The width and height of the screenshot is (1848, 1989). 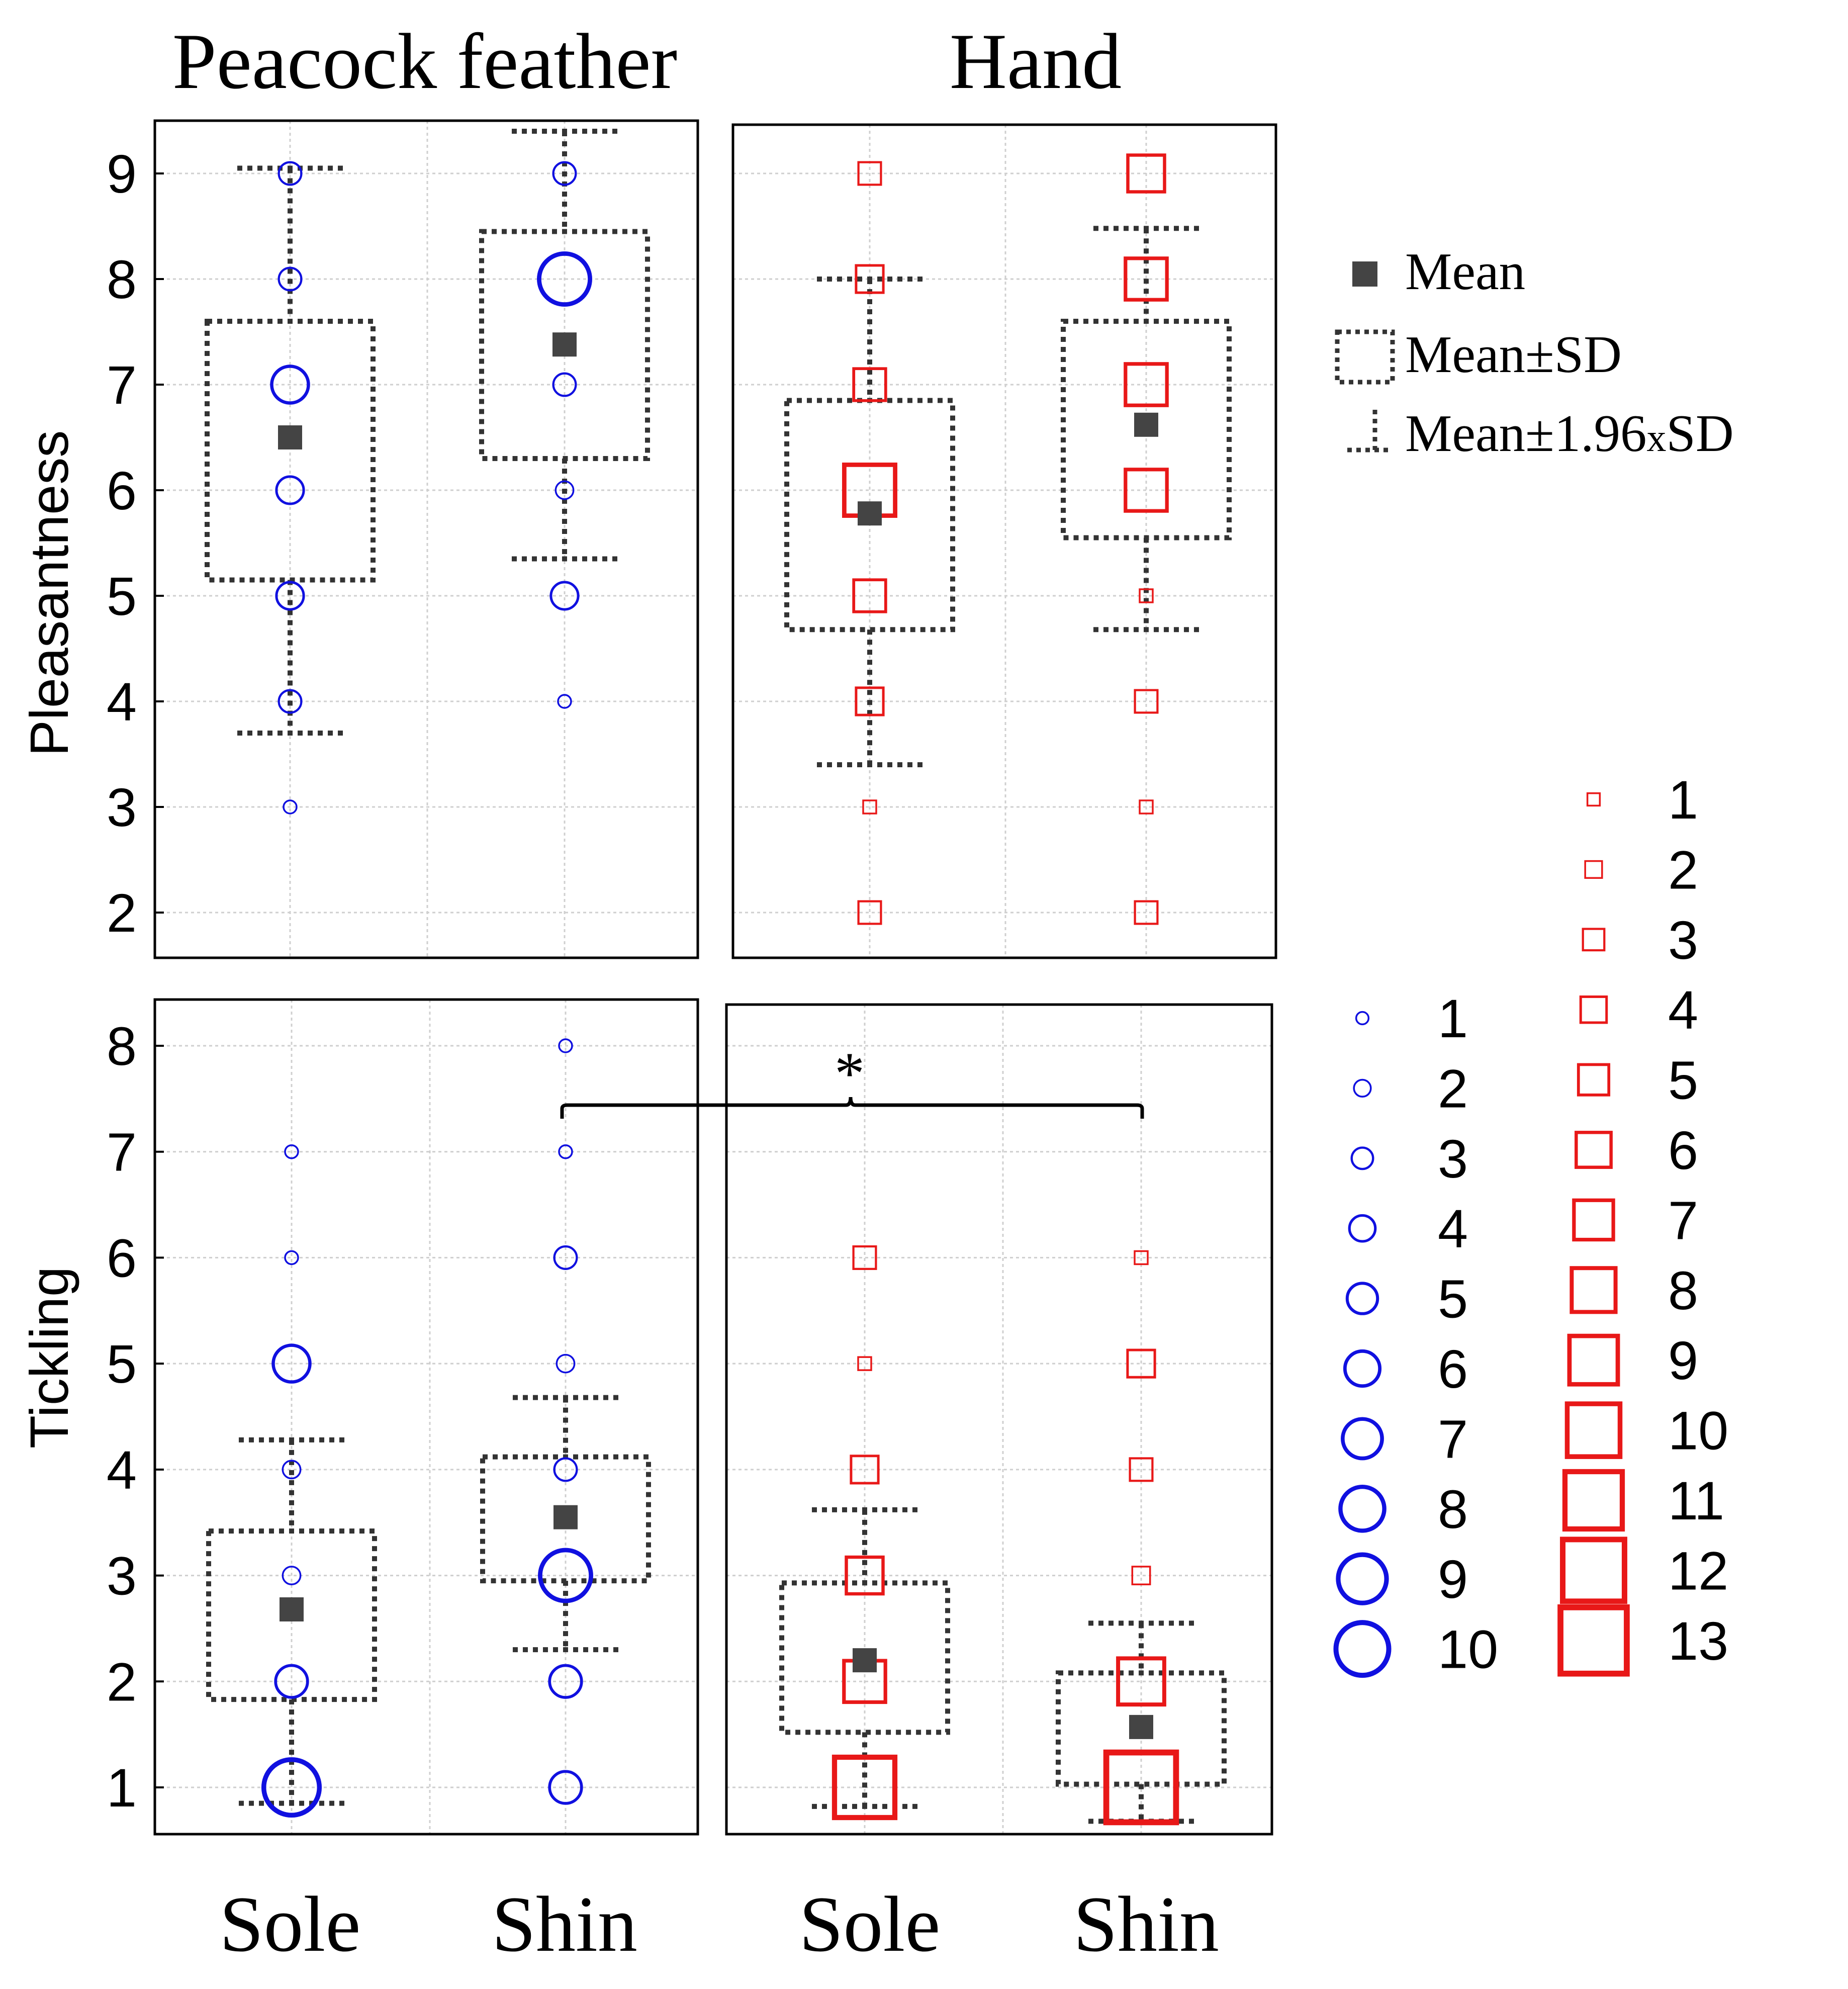 I want to click on xlabel-feather-sole: Sole, so click(x=291, y=1924).